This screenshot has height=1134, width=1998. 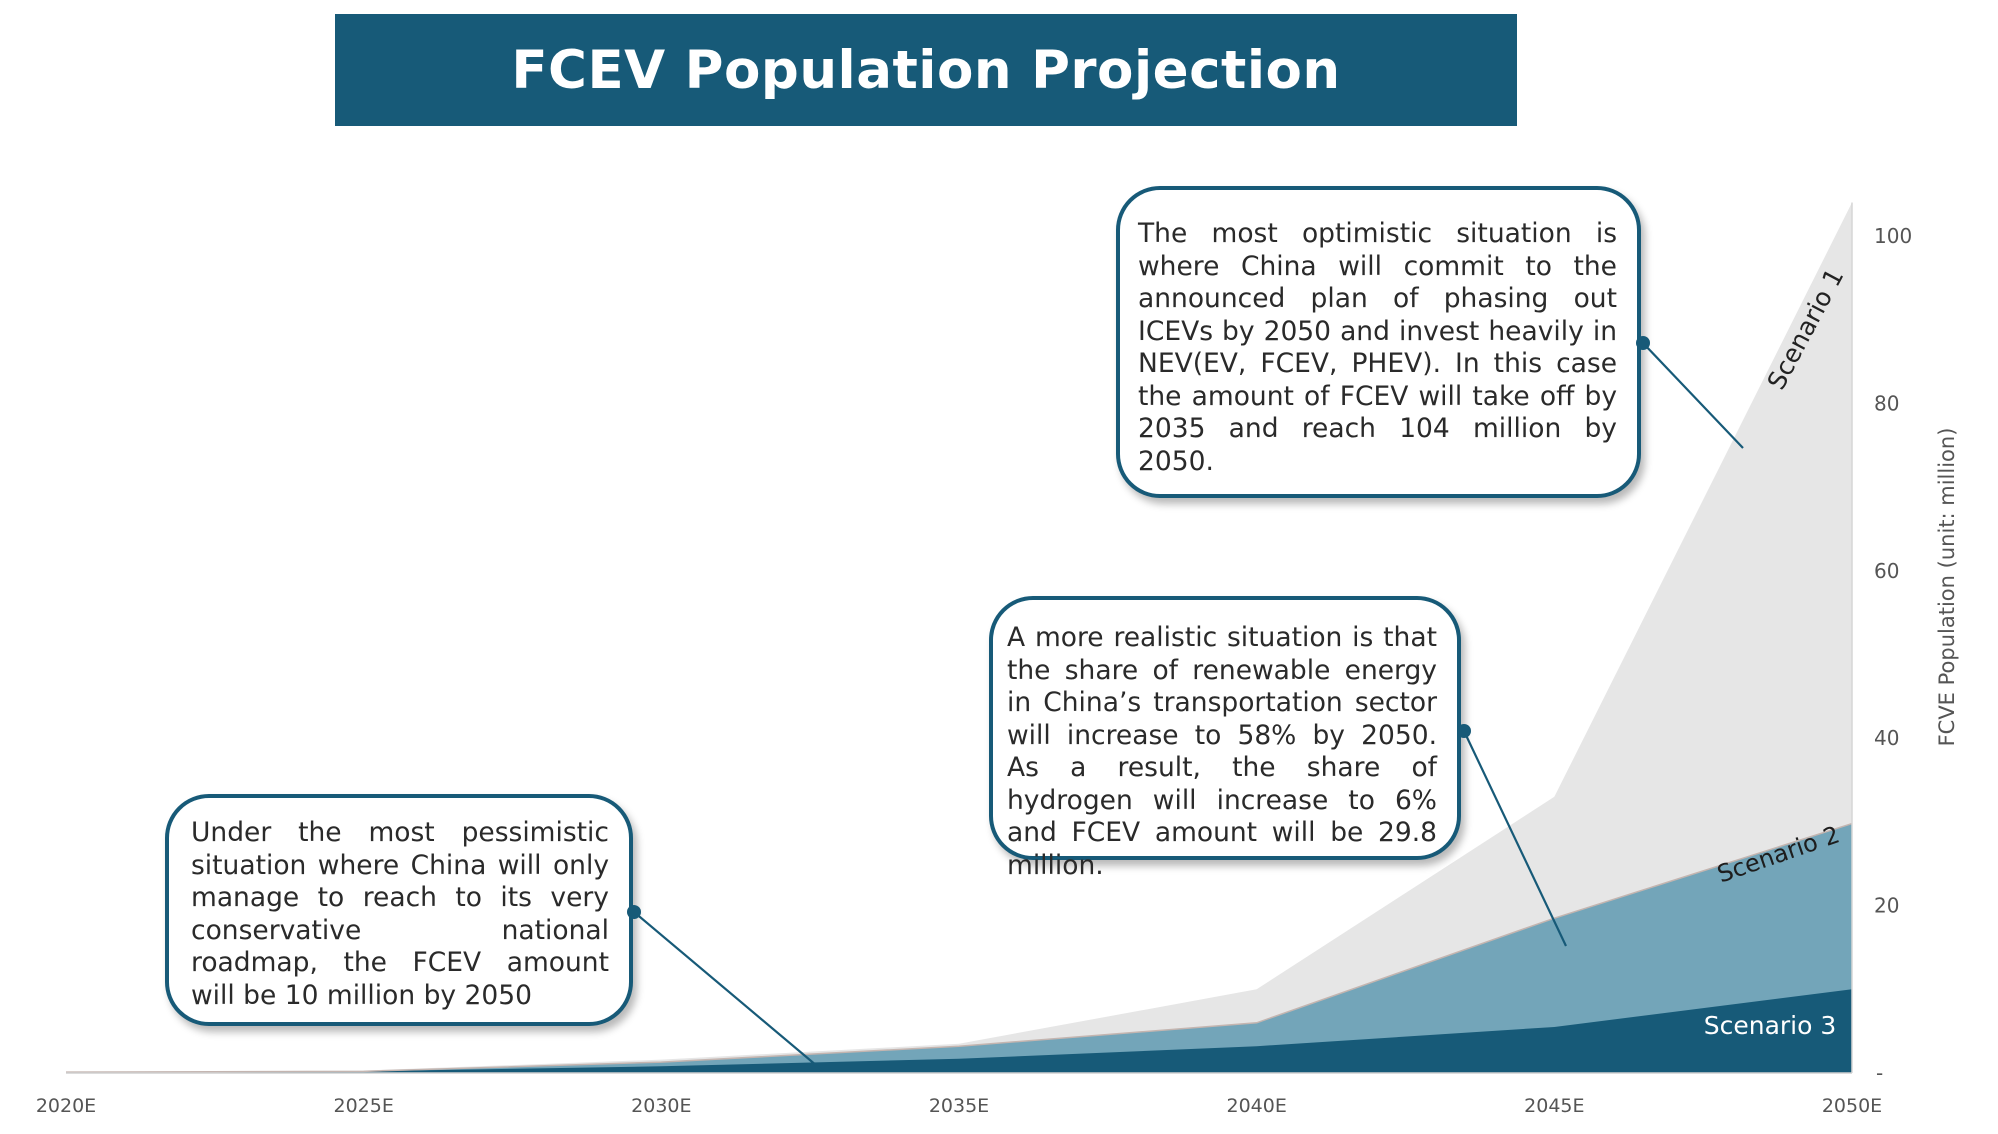 What do you see at coordinates (66, 1106) in the screenshot?
I see `x-tick-label: 2020E` at bounding box center [66, 1106].